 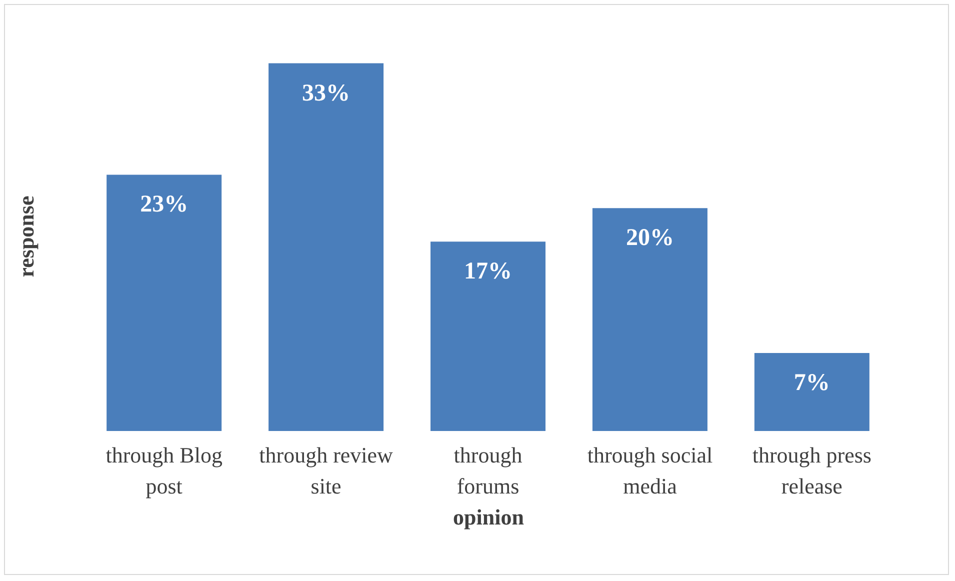 What do you see at coordinates (488, 517) in the screenshot?
I see `x-axis-title: opinion` at bounding box center [488, 517].